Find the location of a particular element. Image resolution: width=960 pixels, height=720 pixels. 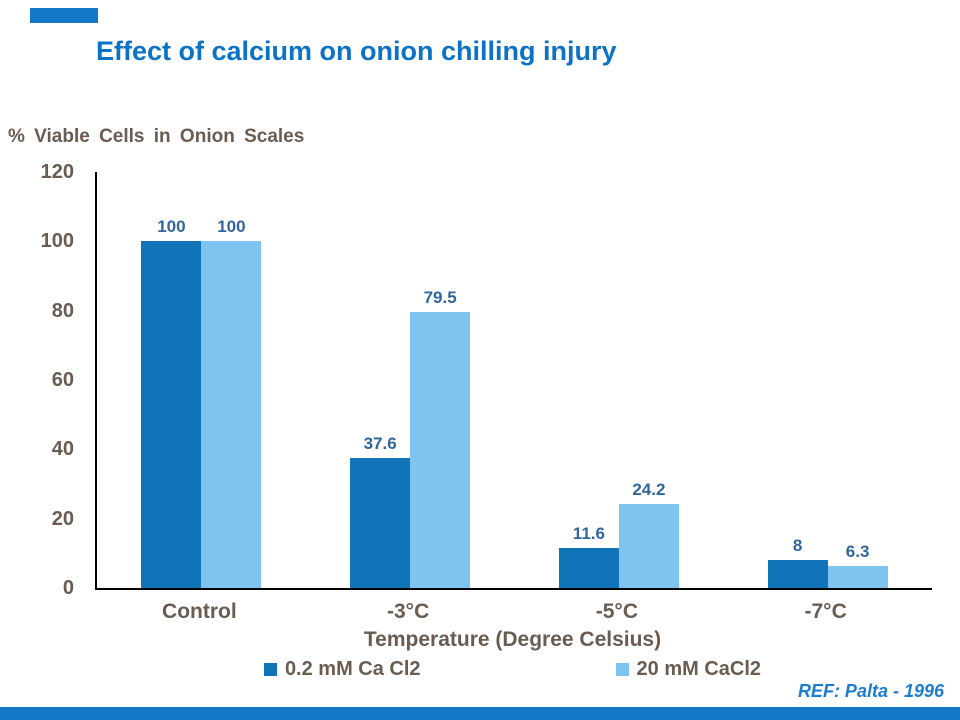

x-category-label: -3°C is located at coordinates (408, 611).